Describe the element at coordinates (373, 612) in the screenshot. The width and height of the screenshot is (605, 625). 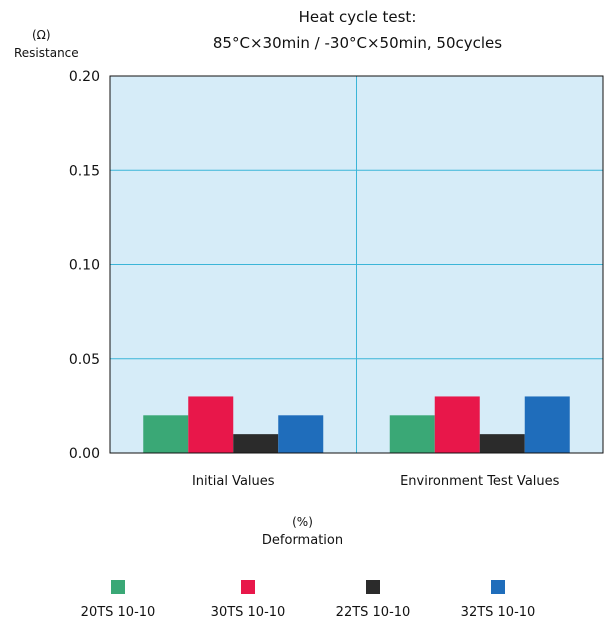
I see `legend-label: 22TS 10-10` at that location.